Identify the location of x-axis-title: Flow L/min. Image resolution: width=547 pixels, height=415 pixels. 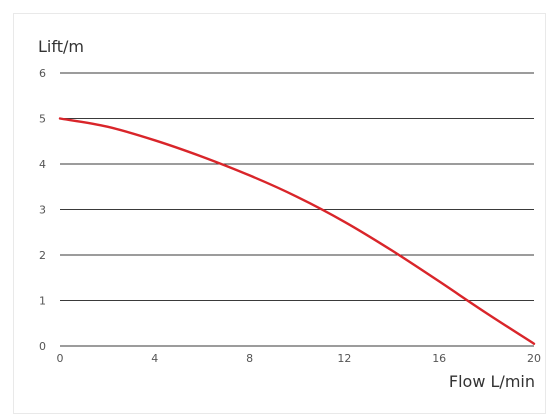
(492, 381).